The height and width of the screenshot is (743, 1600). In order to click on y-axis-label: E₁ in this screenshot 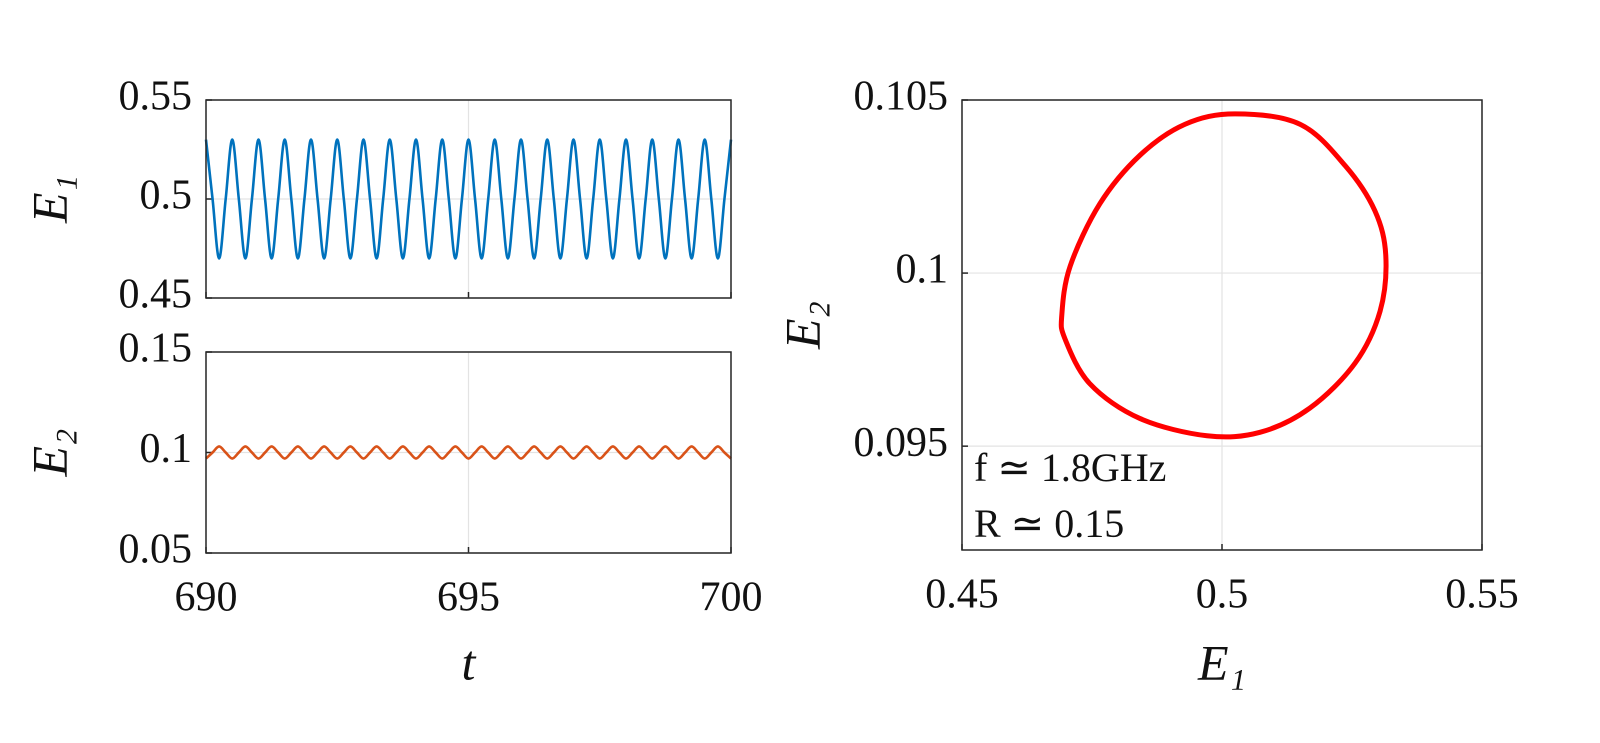, I will do `click(49, 199)`.